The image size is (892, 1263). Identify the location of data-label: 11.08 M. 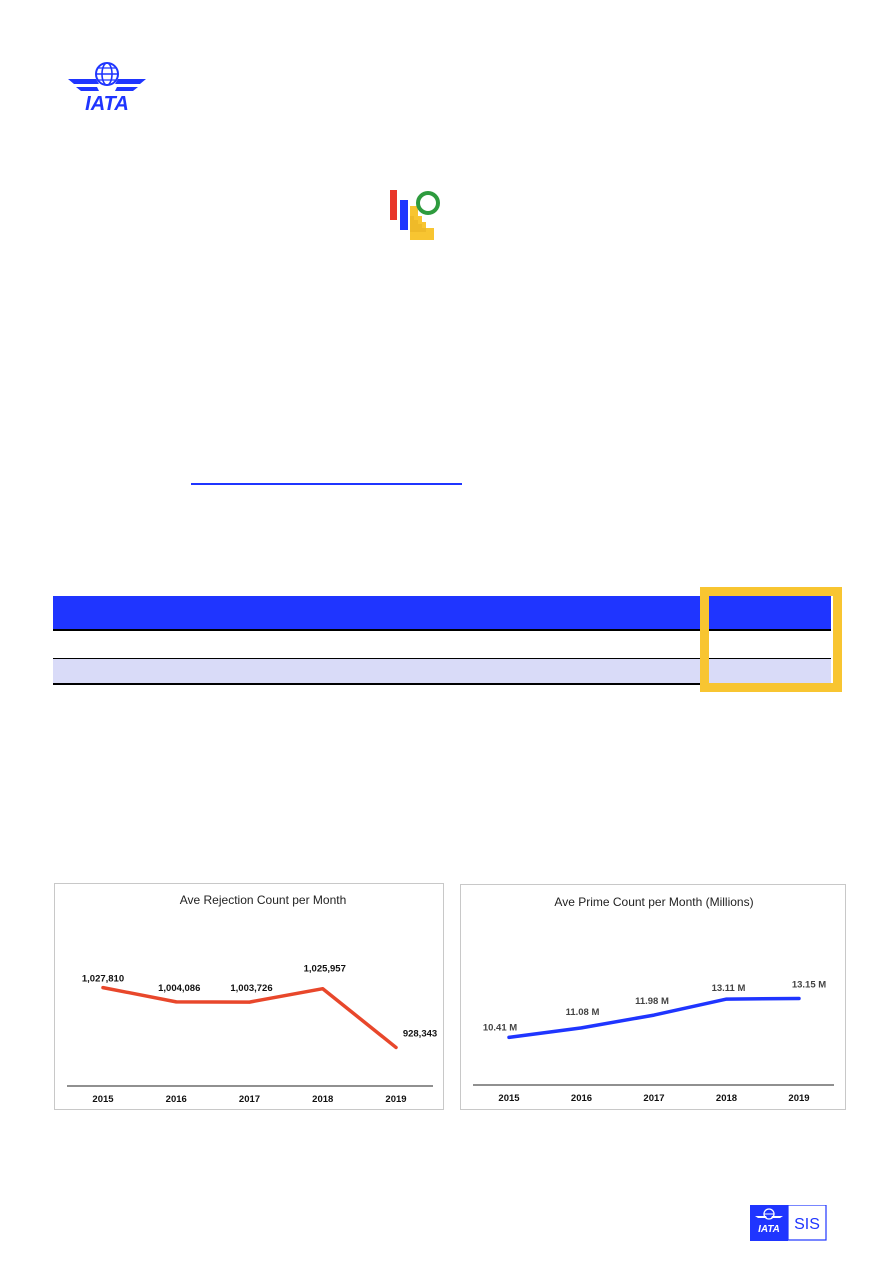
(583, 1012).